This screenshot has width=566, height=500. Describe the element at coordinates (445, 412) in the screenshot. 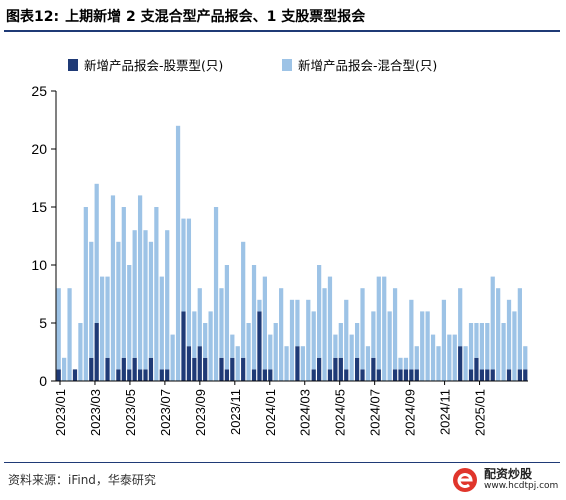

I see `x-tick-label: 2024/11` at that location.